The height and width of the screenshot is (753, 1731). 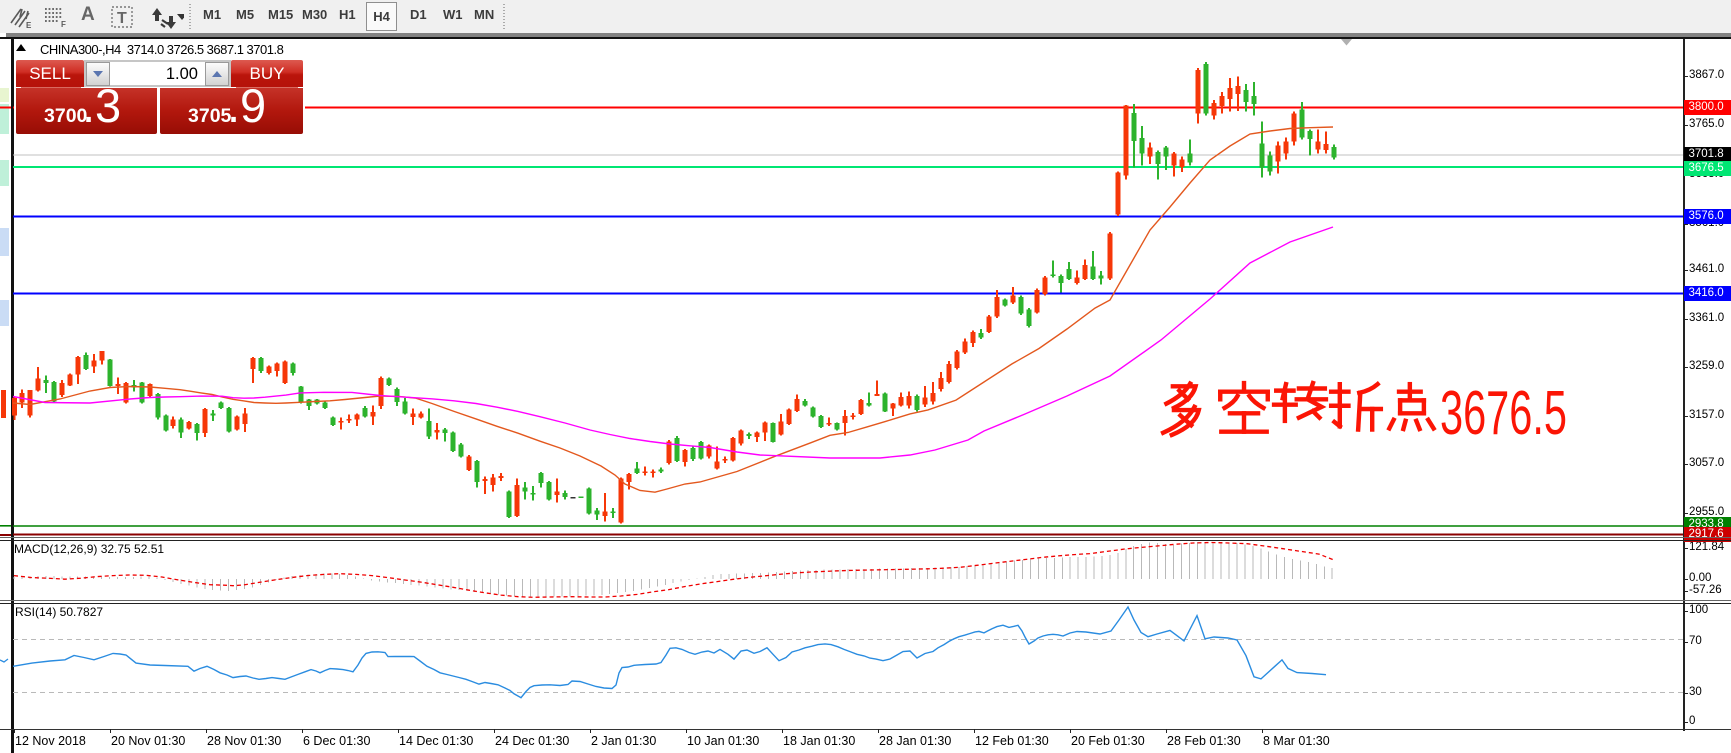 What do you see at coordinates (29, 25) in the screenshot?
I see `svg-text: E` at bounding box center [29, 25].